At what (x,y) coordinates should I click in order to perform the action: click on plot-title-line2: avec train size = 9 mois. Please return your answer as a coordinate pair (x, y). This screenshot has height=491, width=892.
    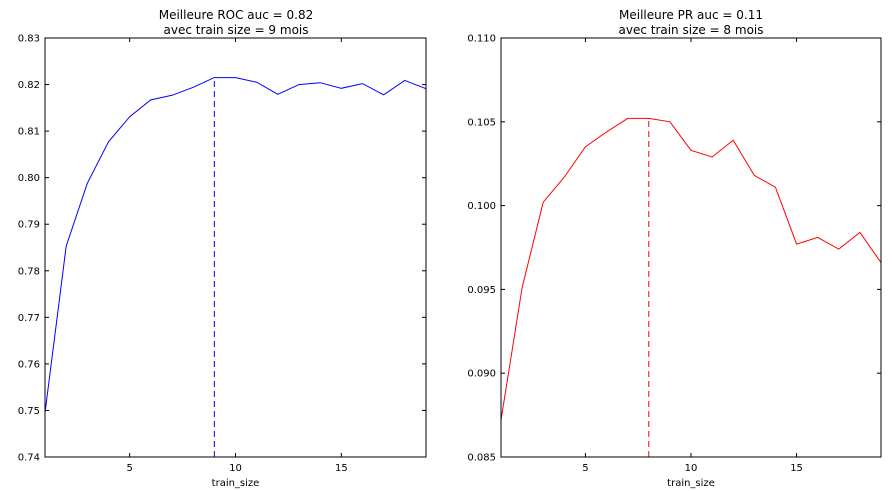
    Looking at the image, I should click on (235, 30).